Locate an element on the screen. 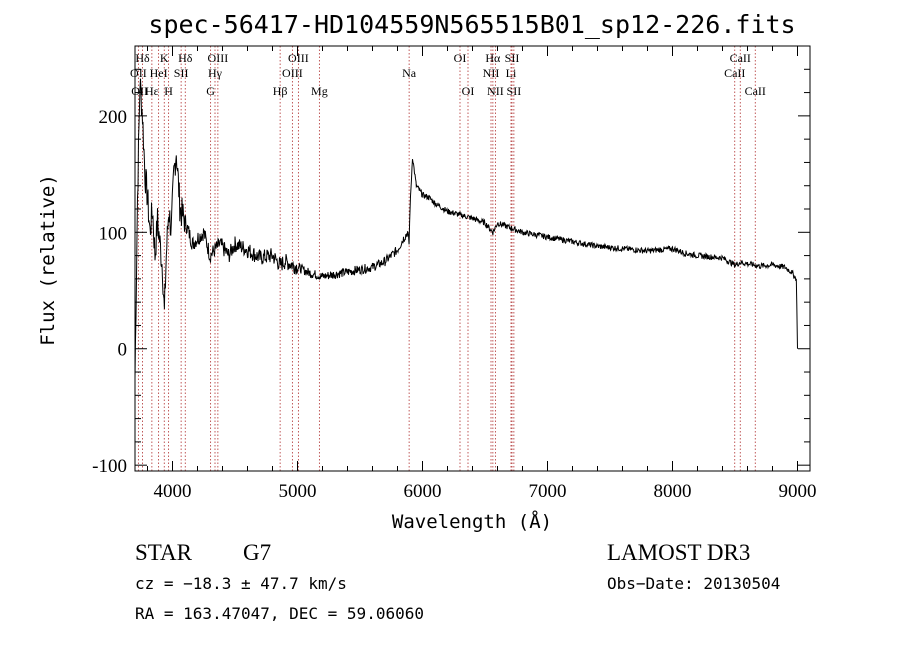 The height and width of the screenshot is (654, 900). survey-name: LAMOST DR3 is located at coordinates (678, 552).